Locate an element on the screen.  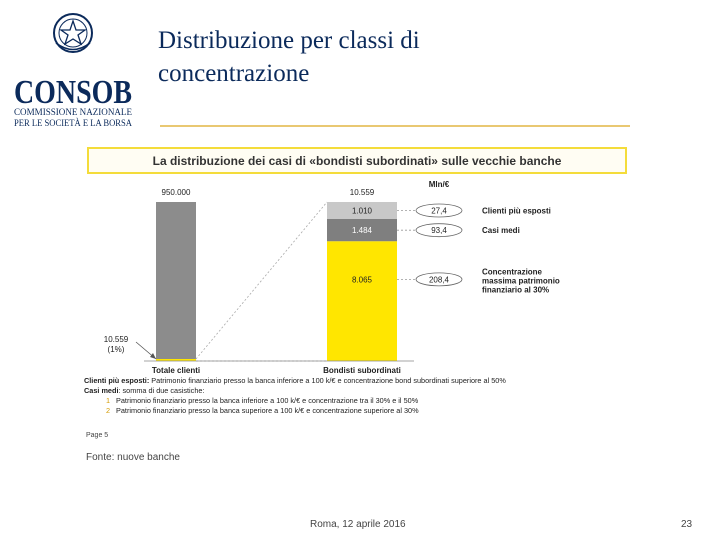
mln-value-2: 208,4 is located at coordinates (439, 279).